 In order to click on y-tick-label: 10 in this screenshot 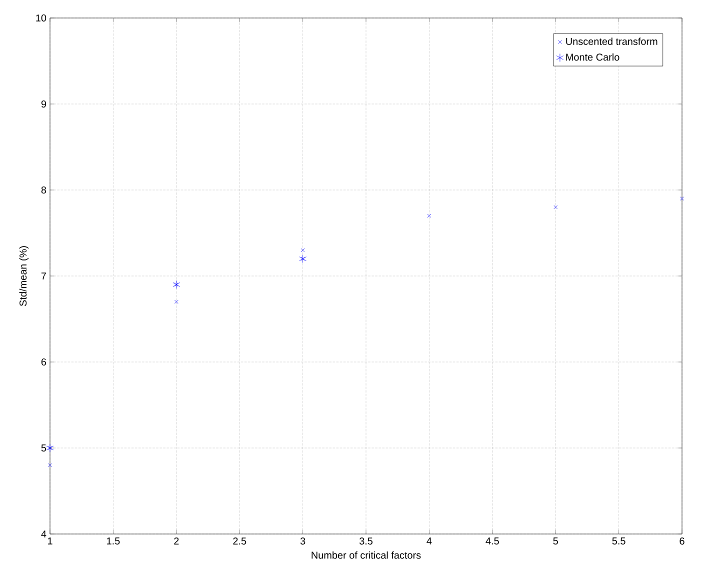, I will do `click(41, 18)`.